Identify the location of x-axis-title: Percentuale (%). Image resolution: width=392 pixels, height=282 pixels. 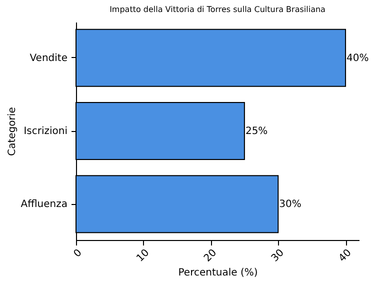
(218, 273).